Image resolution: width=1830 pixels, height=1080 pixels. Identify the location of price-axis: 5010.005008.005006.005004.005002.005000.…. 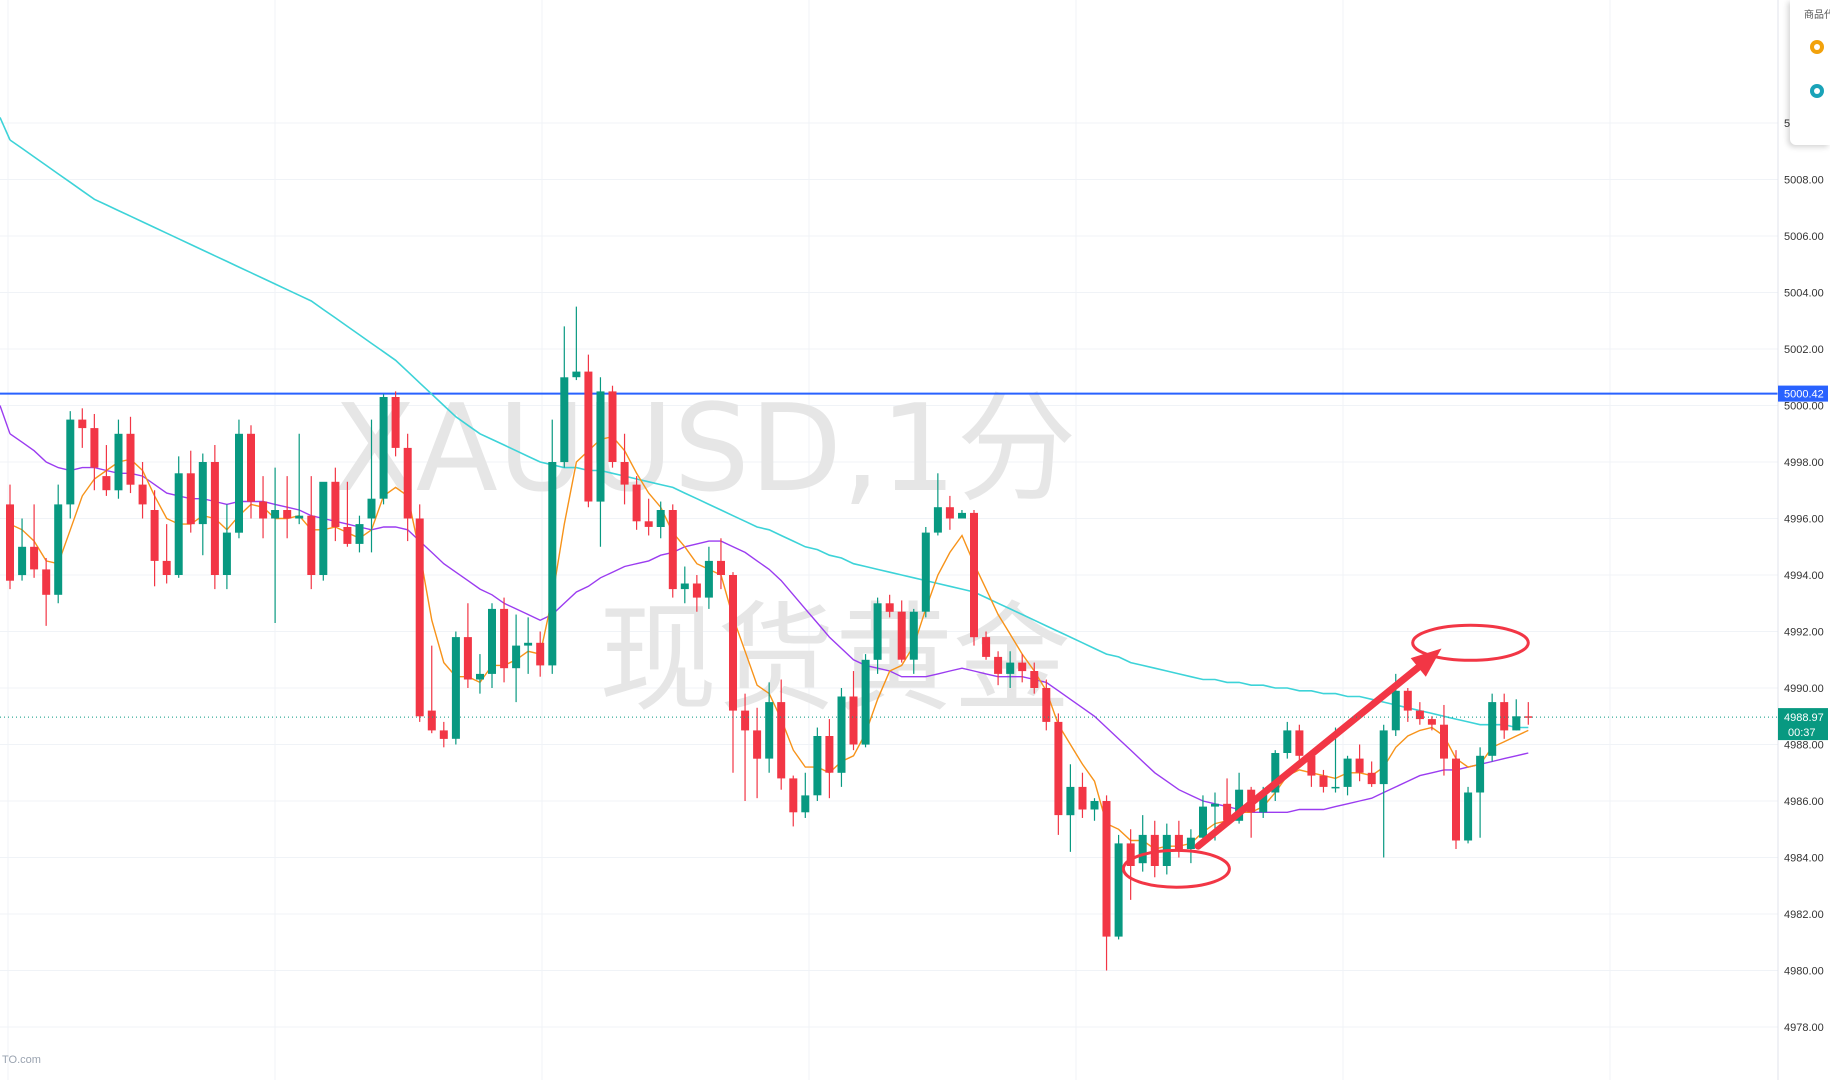
(1803, 540).